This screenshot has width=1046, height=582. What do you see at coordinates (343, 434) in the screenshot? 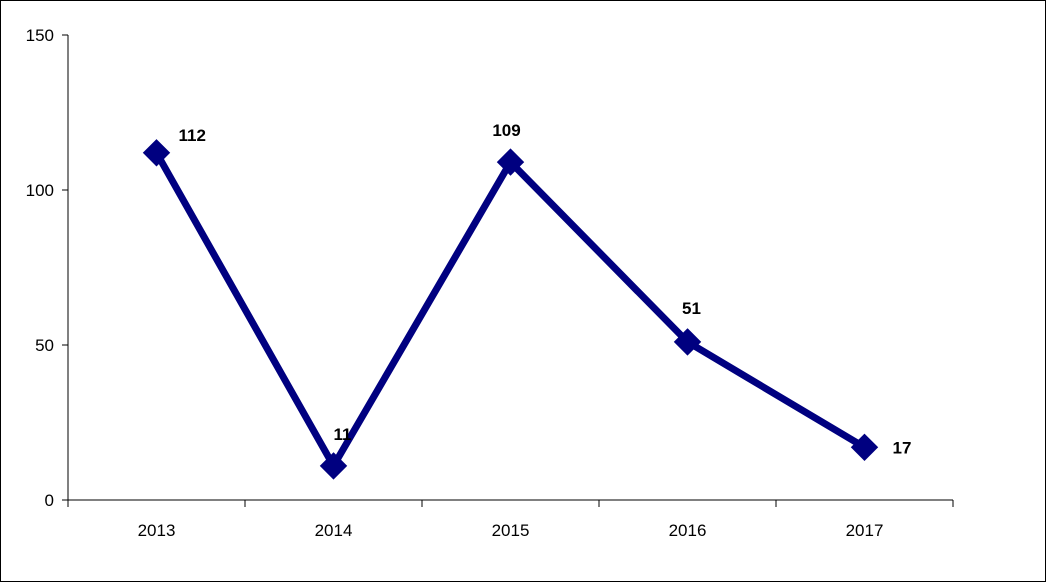
I see `data-label: 11` at bounding box center [343, 434].